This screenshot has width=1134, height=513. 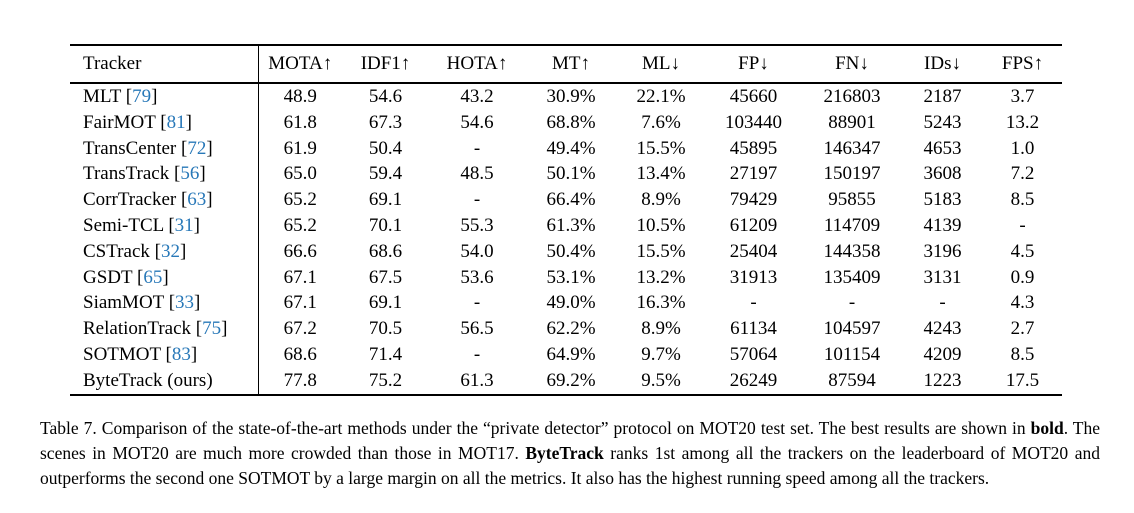 What do you see at coordinates (181, 354) in the screenshot?
I see `citation-link: 83` at bounding box center [181, 354].